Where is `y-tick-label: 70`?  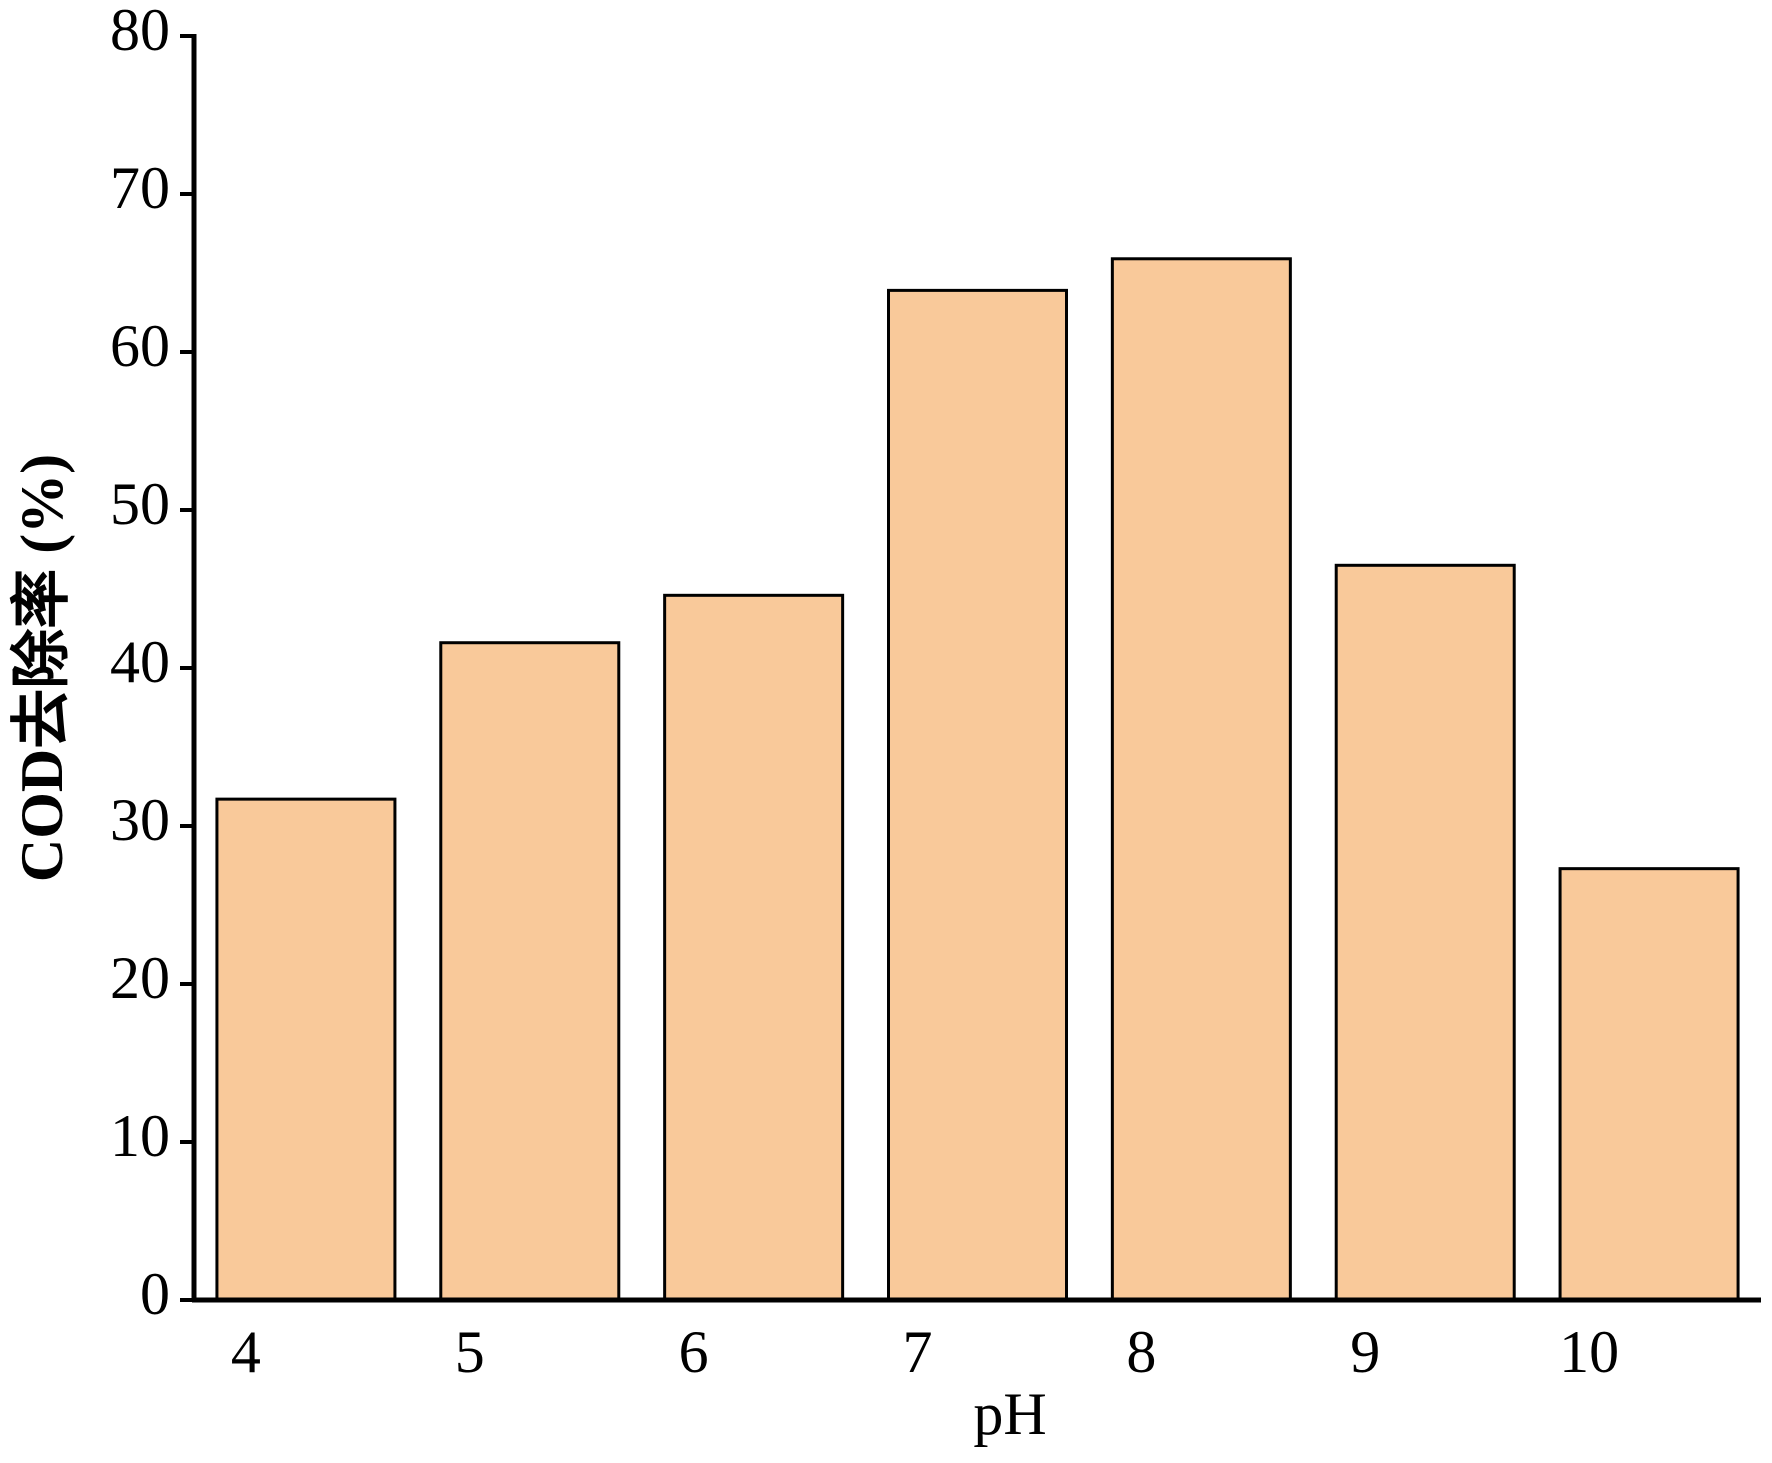 y-tick-label: 70 is located at coordinates (140, 188).